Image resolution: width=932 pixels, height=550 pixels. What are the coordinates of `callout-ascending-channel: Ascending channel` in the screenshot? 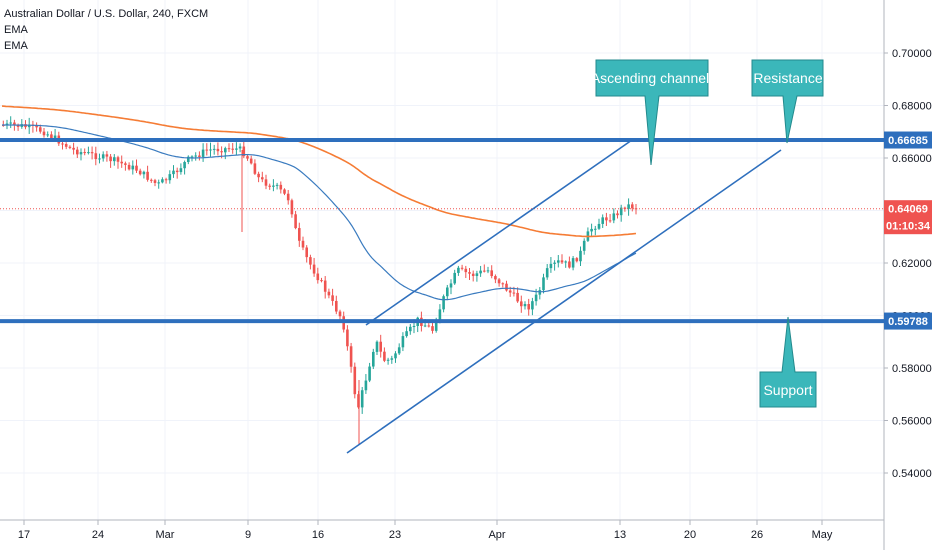 It's located at (650, 112).